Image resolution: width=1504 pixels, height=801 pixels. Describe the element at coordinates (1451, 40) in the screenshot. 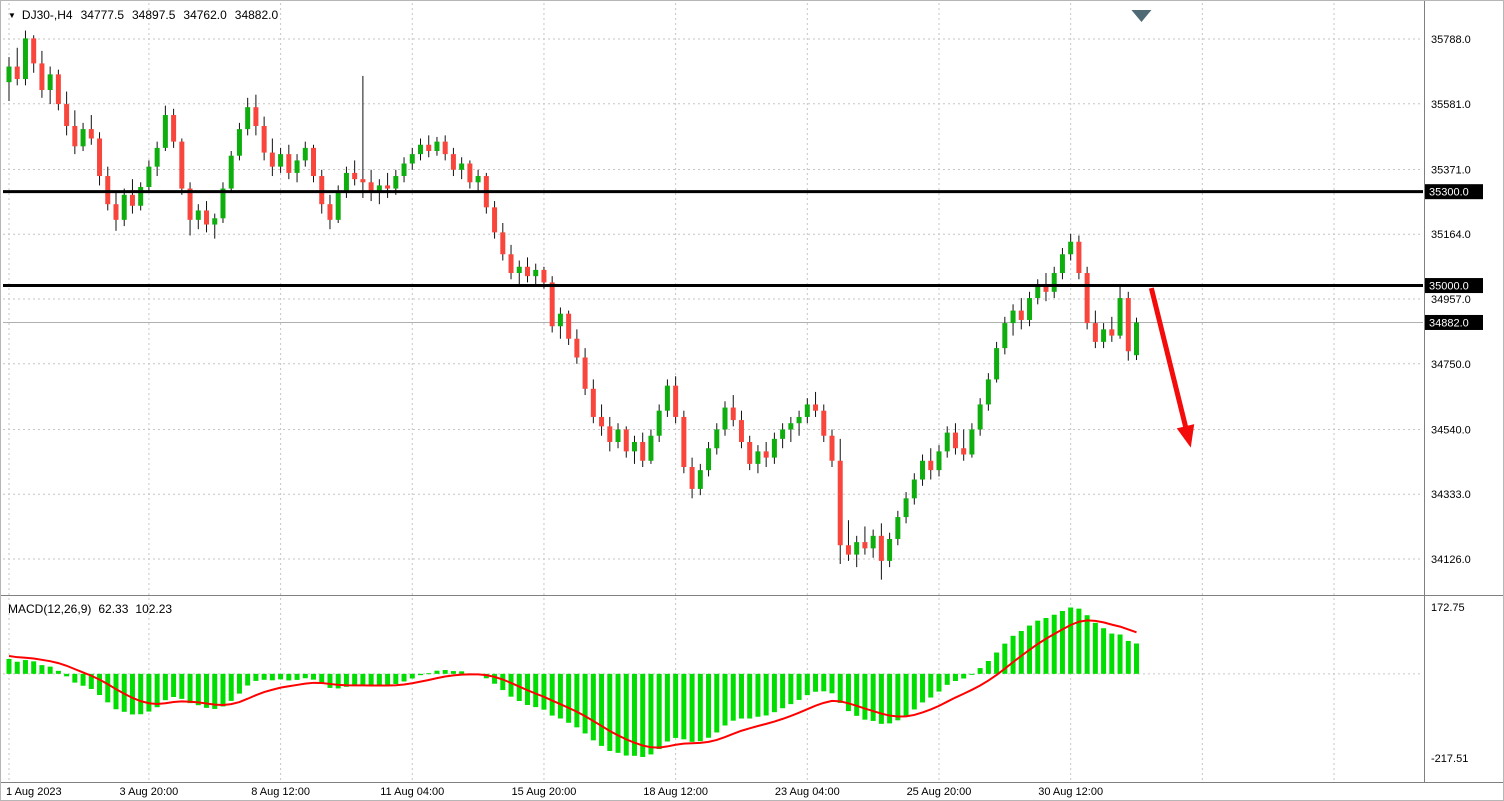

I see `price-axis-label: 35788.0` at that location.